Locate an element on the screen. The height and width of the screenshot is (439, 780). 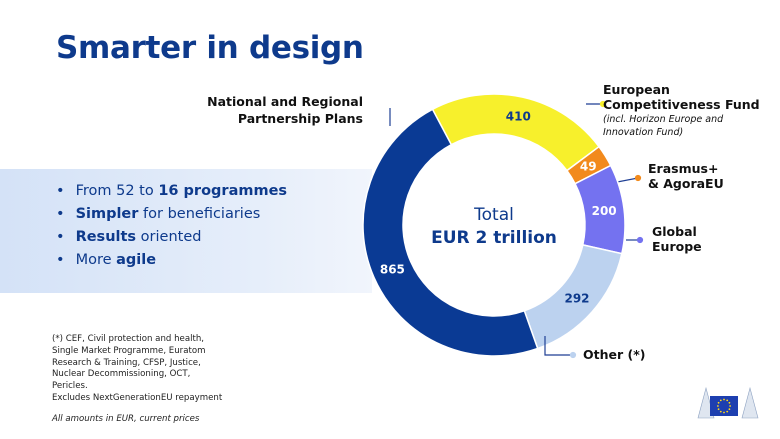
leader-line is located at coordinates (558, 346).